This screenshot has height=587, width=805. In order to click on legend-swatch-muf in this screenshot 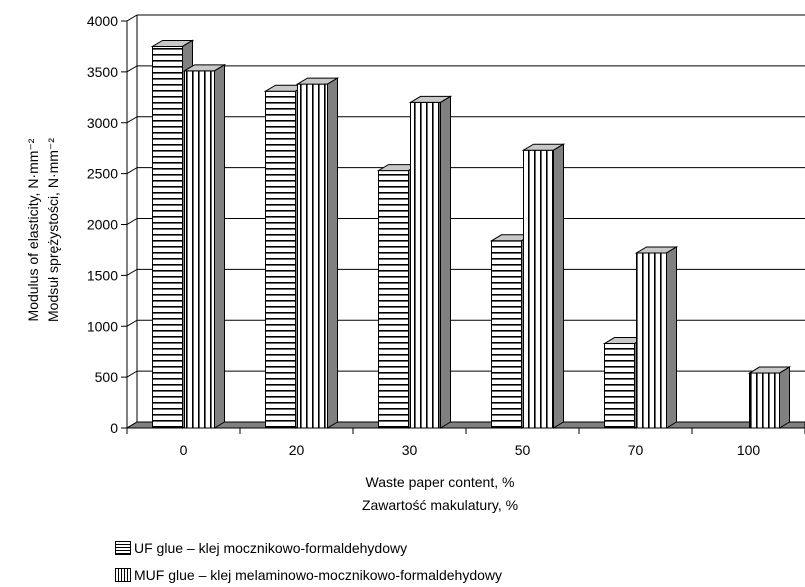, I will do `click(123, 575)`.